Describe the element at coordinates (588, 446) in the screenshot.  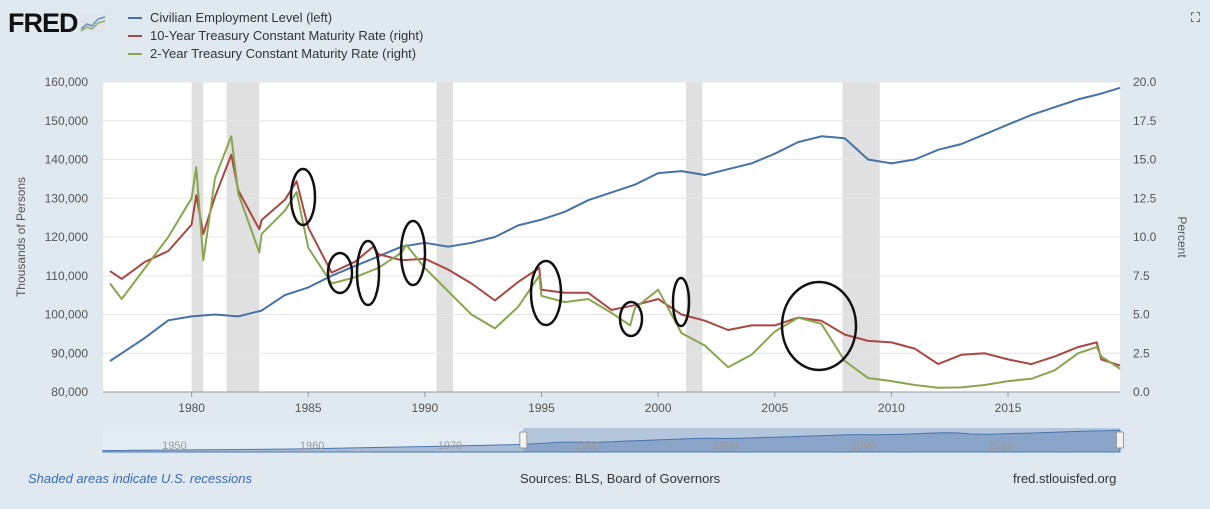
I see `navigator-tick-label: 1980` at that location.